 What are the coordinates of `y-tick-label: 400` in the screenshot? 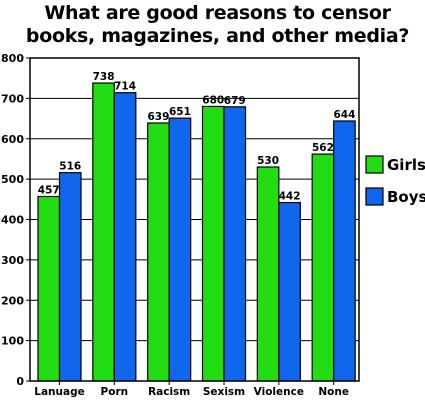 It's located at (12, 220).